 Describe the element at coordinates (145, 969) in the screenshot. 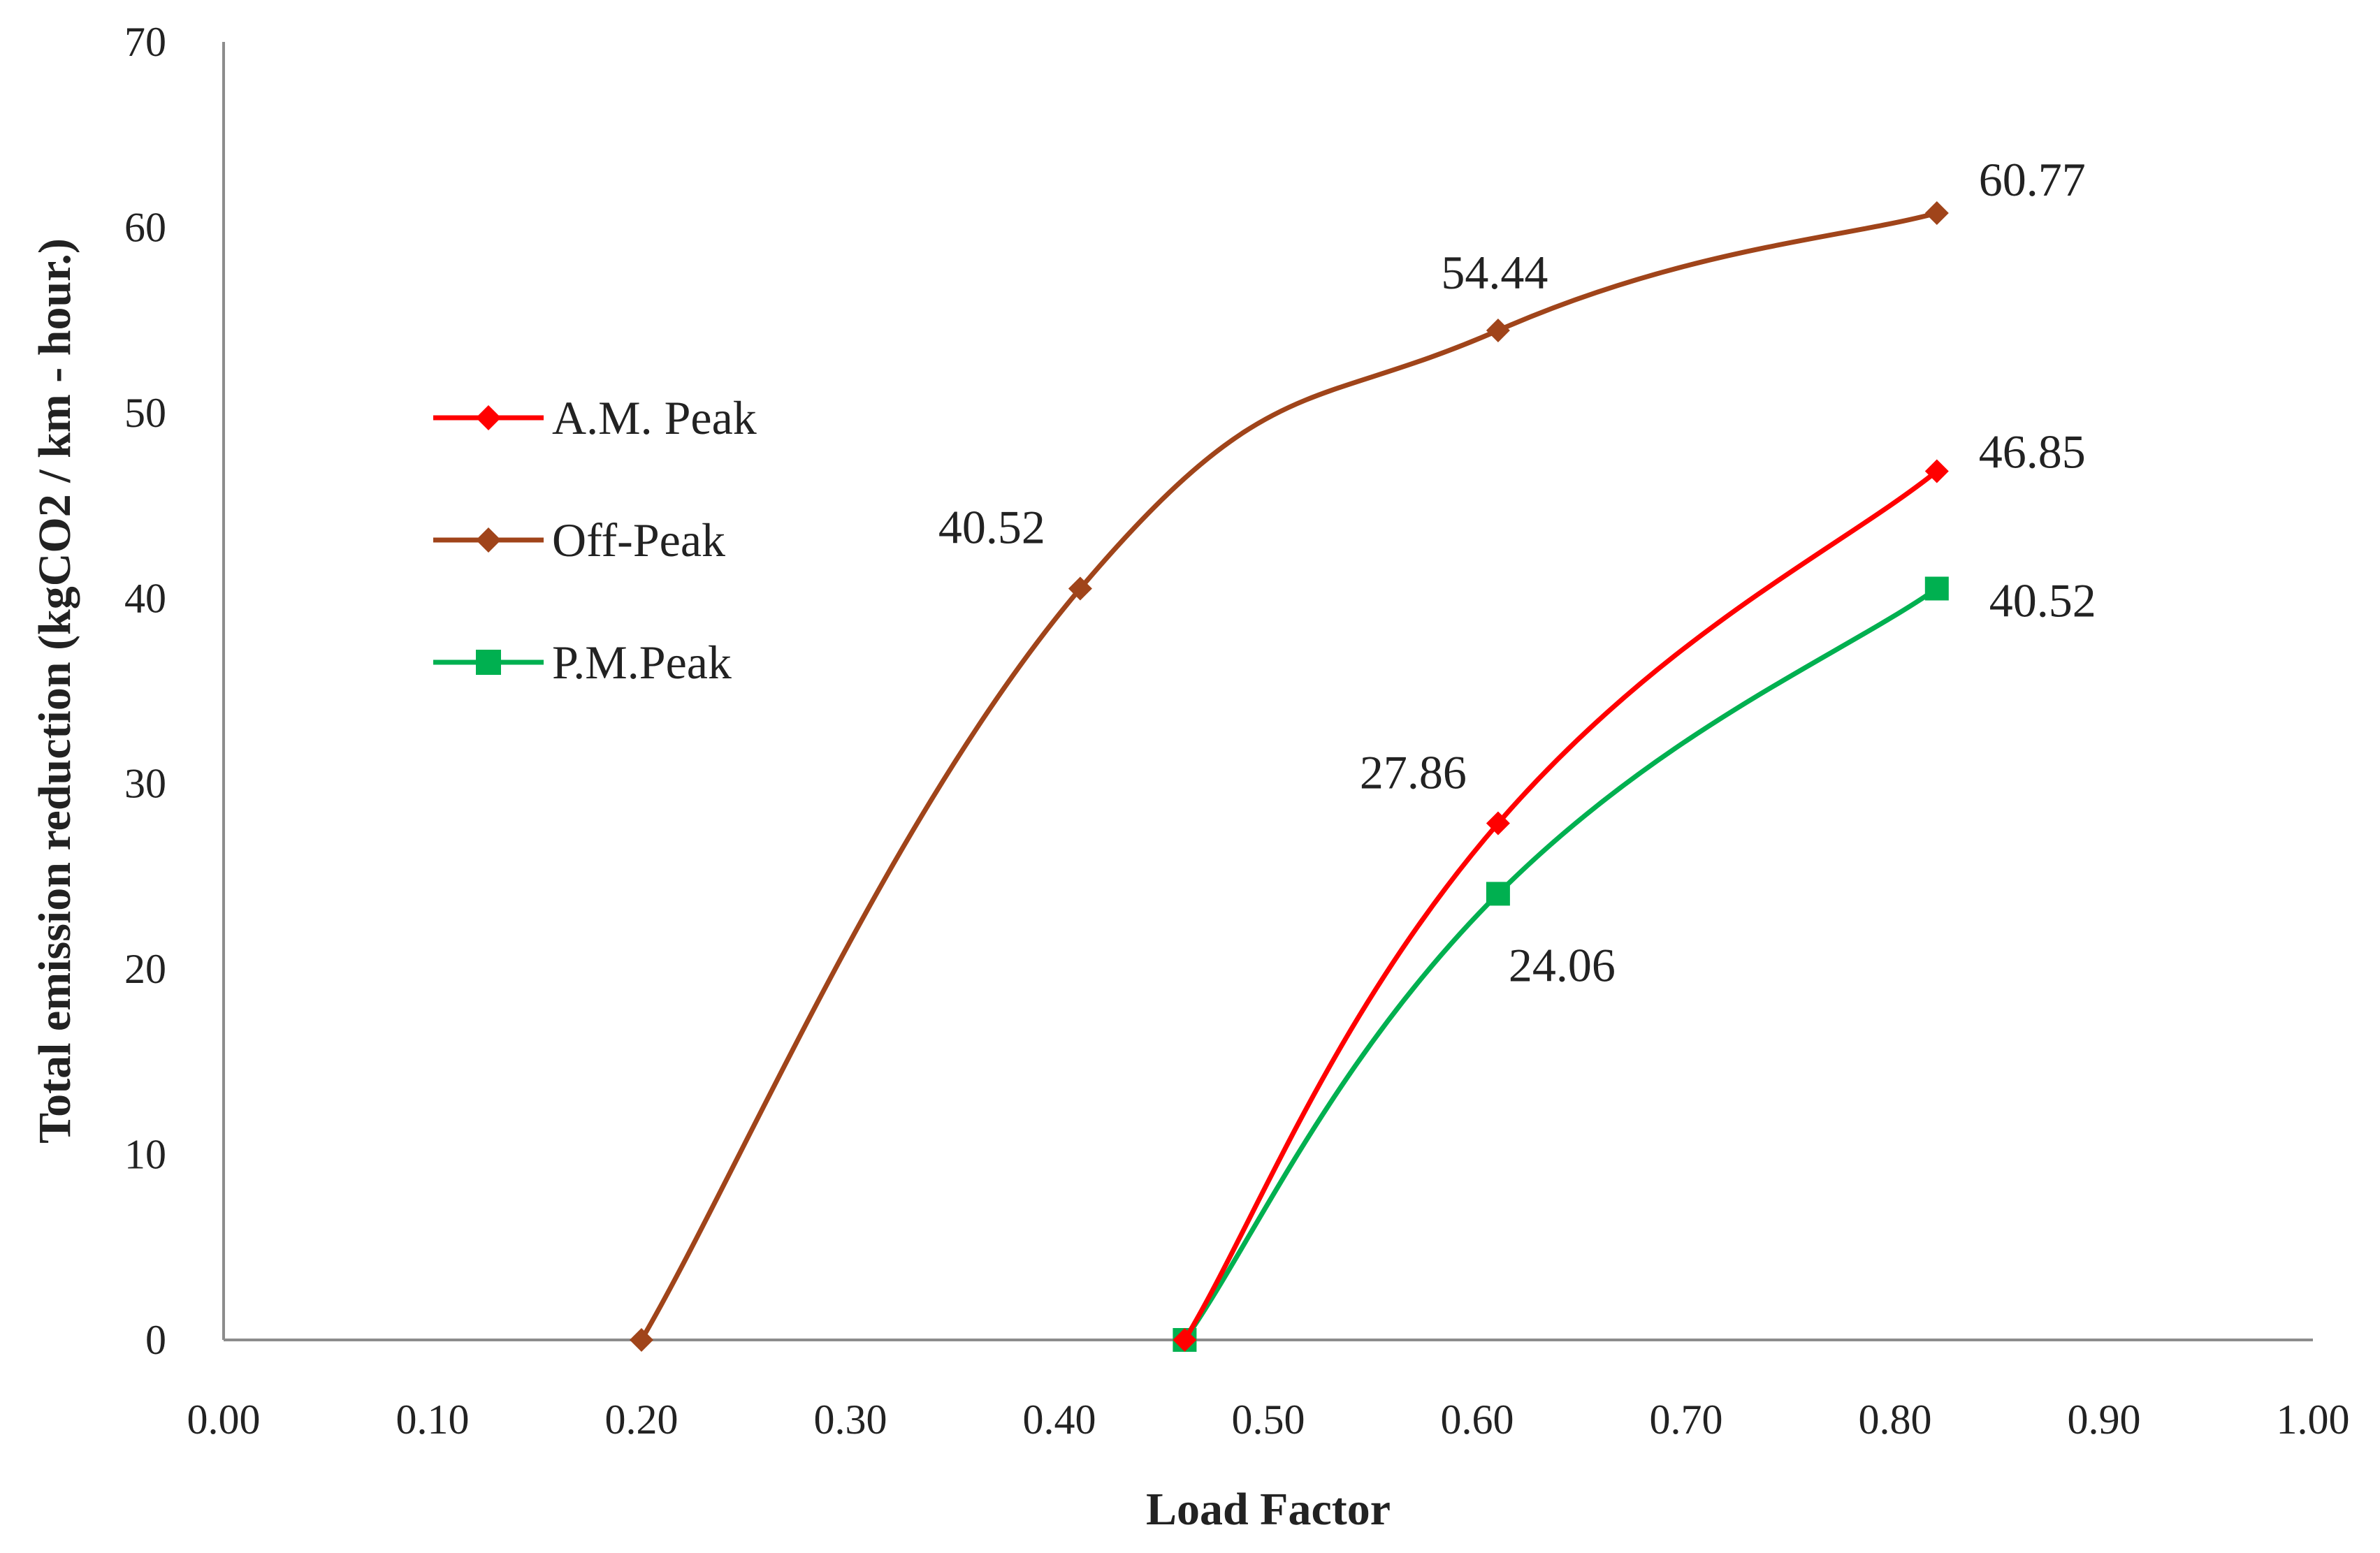

I see `y-tick-label: 20` at that location.